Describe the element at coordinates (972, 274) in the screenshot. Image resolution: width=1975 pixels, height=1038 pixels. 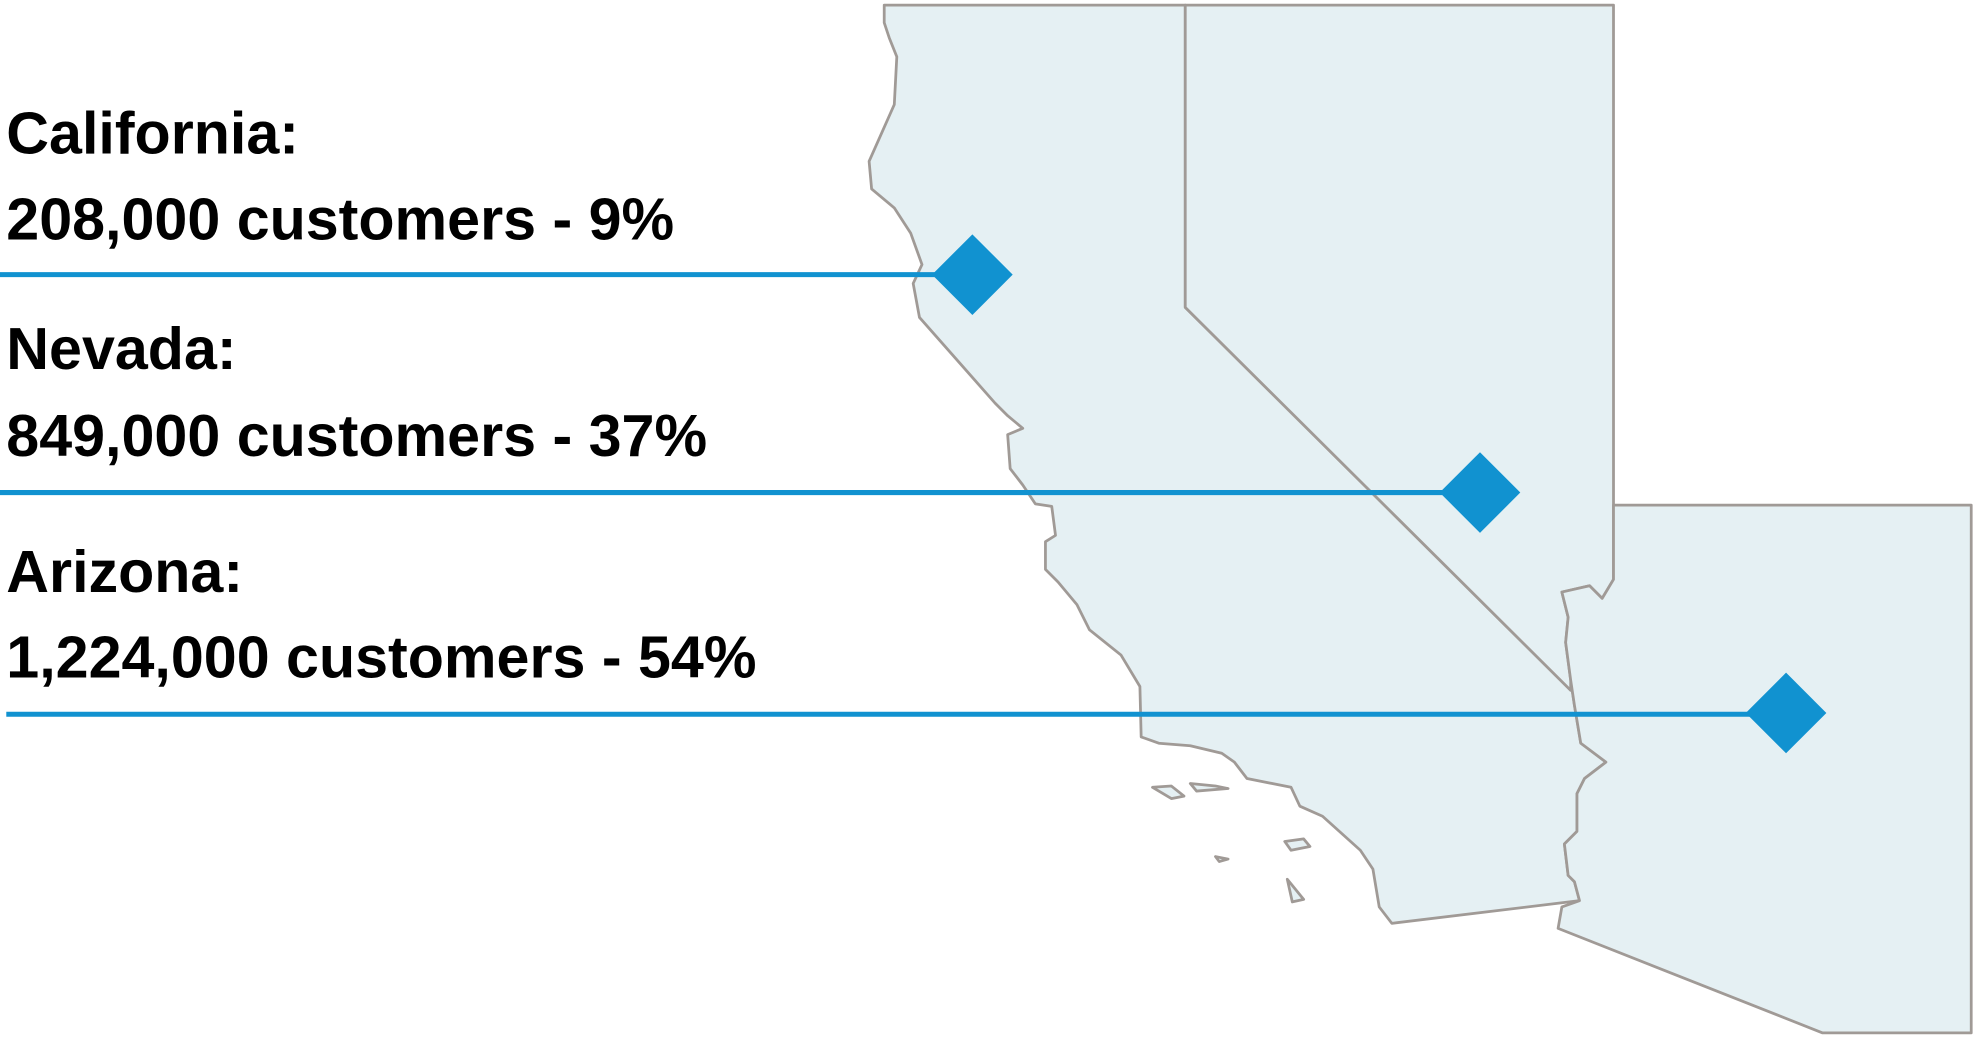
I see `california-diamond-marker-icon` at that location.